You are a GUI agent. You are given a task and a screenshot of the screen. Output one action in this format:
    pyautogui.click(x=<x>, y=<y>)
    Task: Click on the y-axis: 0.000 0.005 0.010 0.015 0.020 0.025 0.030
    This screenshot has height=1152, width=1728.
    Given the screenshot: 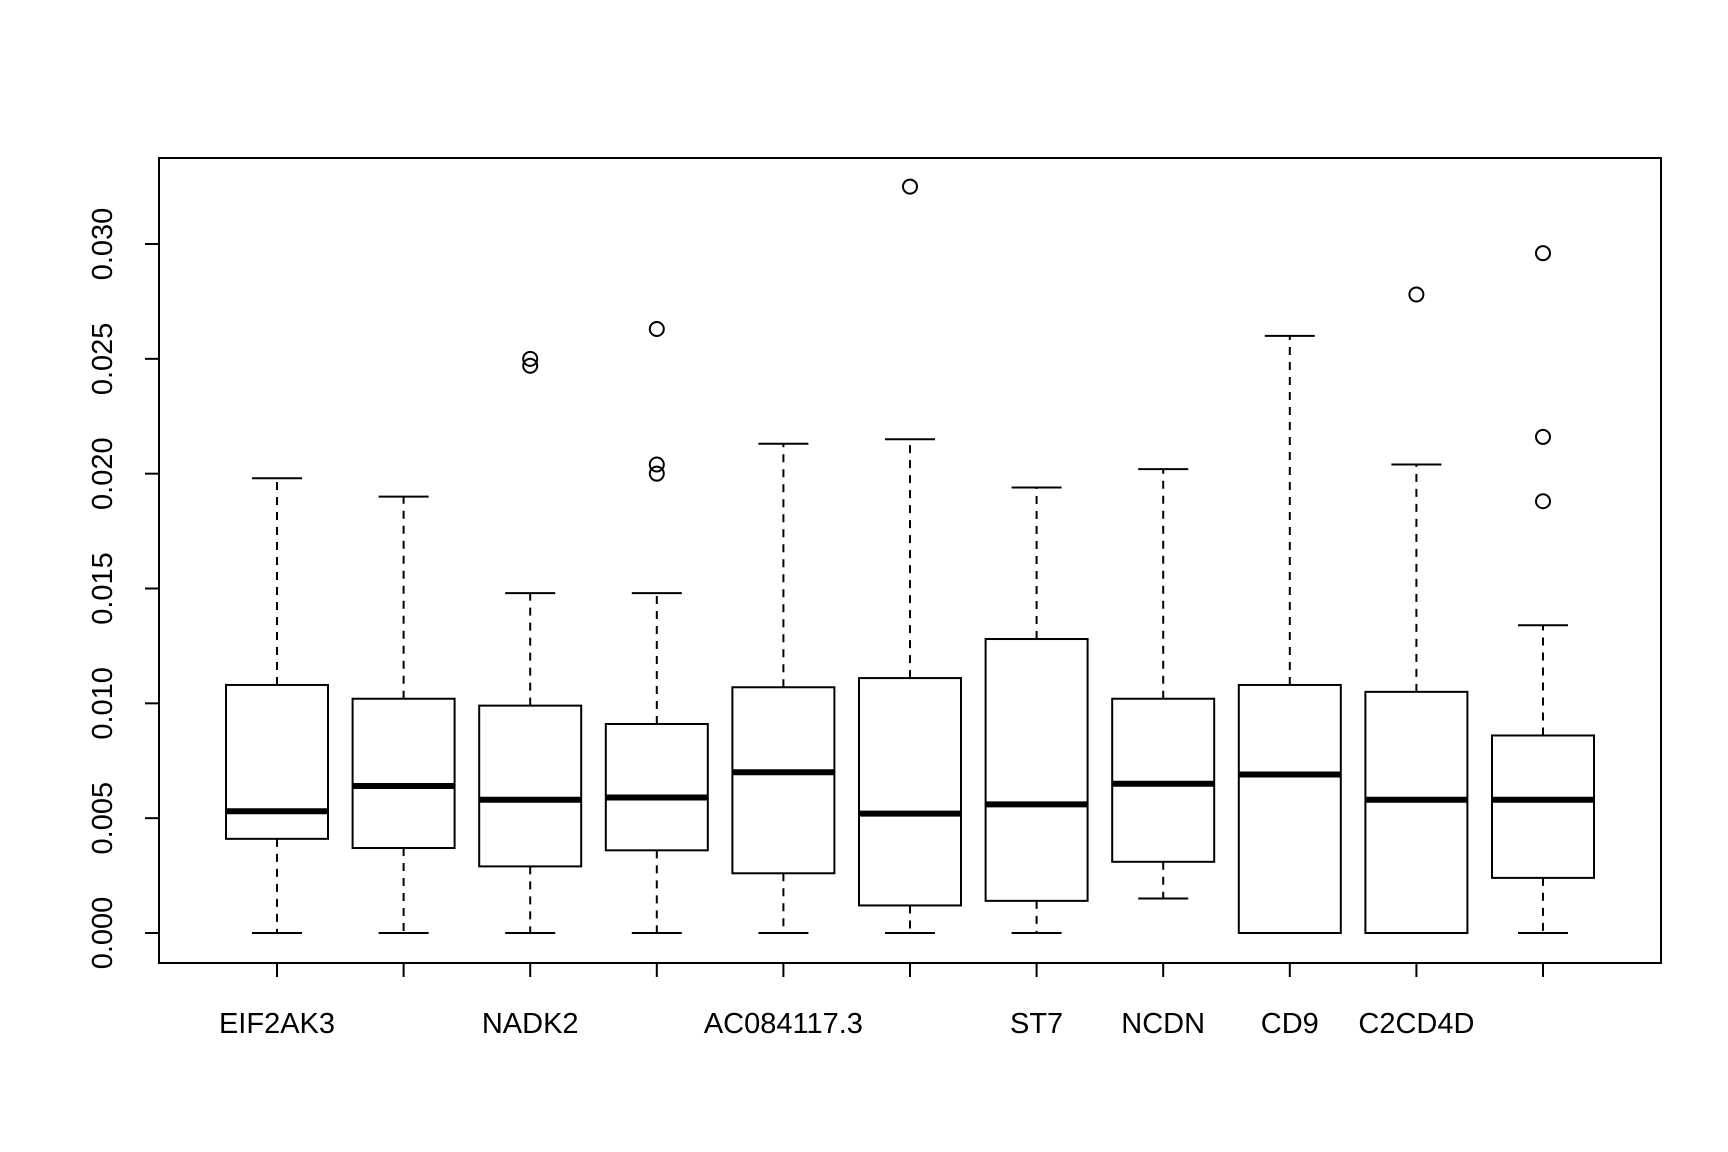 What is the action you would take?
    pyautogui.click(x=123, y=589)
    